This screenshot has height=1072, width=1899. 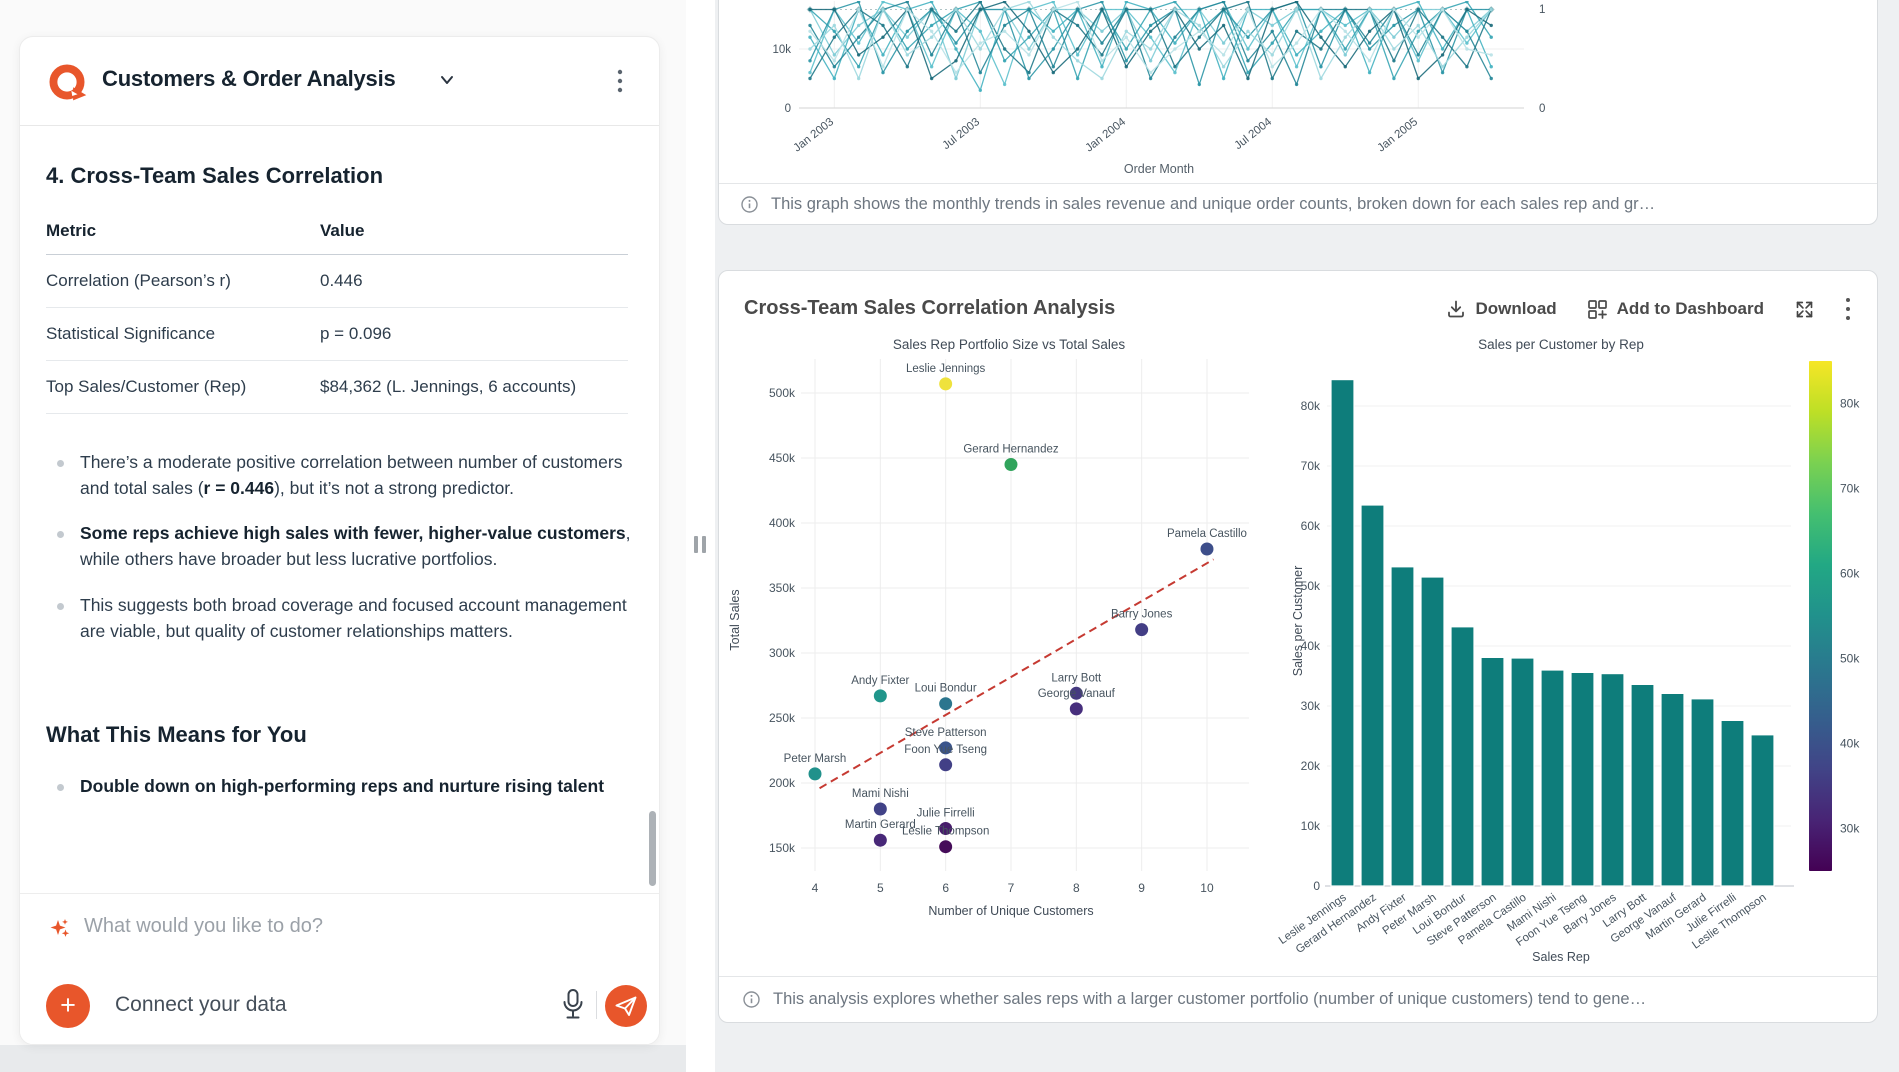 I want to click on value-cell: $84,362 (L. Jennings, 6 accounts), so click(x=474, y=387).